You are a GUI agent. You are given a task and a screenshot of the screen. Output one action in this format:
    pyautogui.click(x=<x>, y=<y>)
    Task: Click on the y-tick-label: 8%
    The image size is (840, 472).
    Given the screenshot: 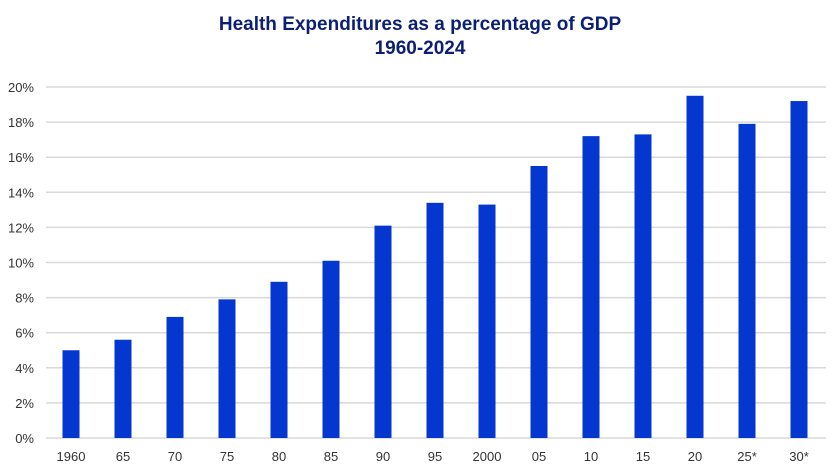 What is the action you would take?
    pyautogui.click(x=24, y=298)
    